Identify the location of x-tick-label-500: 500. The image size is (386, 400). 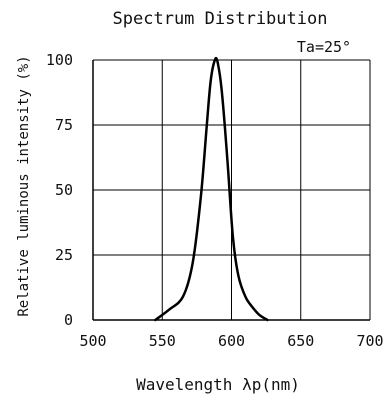
(92, 341).